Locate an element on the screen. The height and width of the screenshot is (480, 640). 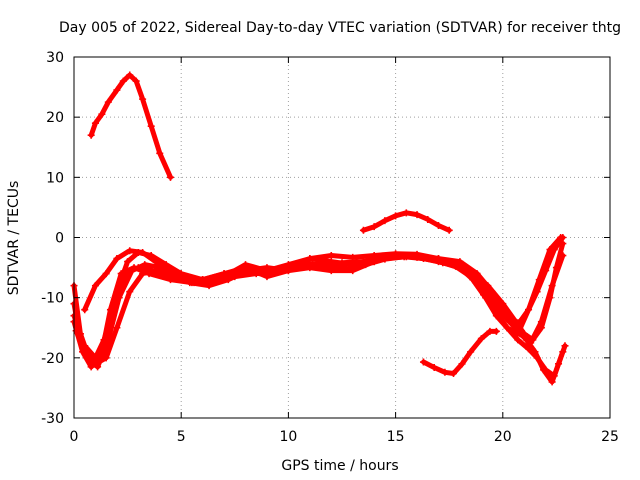
x-tick-label: 10 is located at coordinates (288, 437).